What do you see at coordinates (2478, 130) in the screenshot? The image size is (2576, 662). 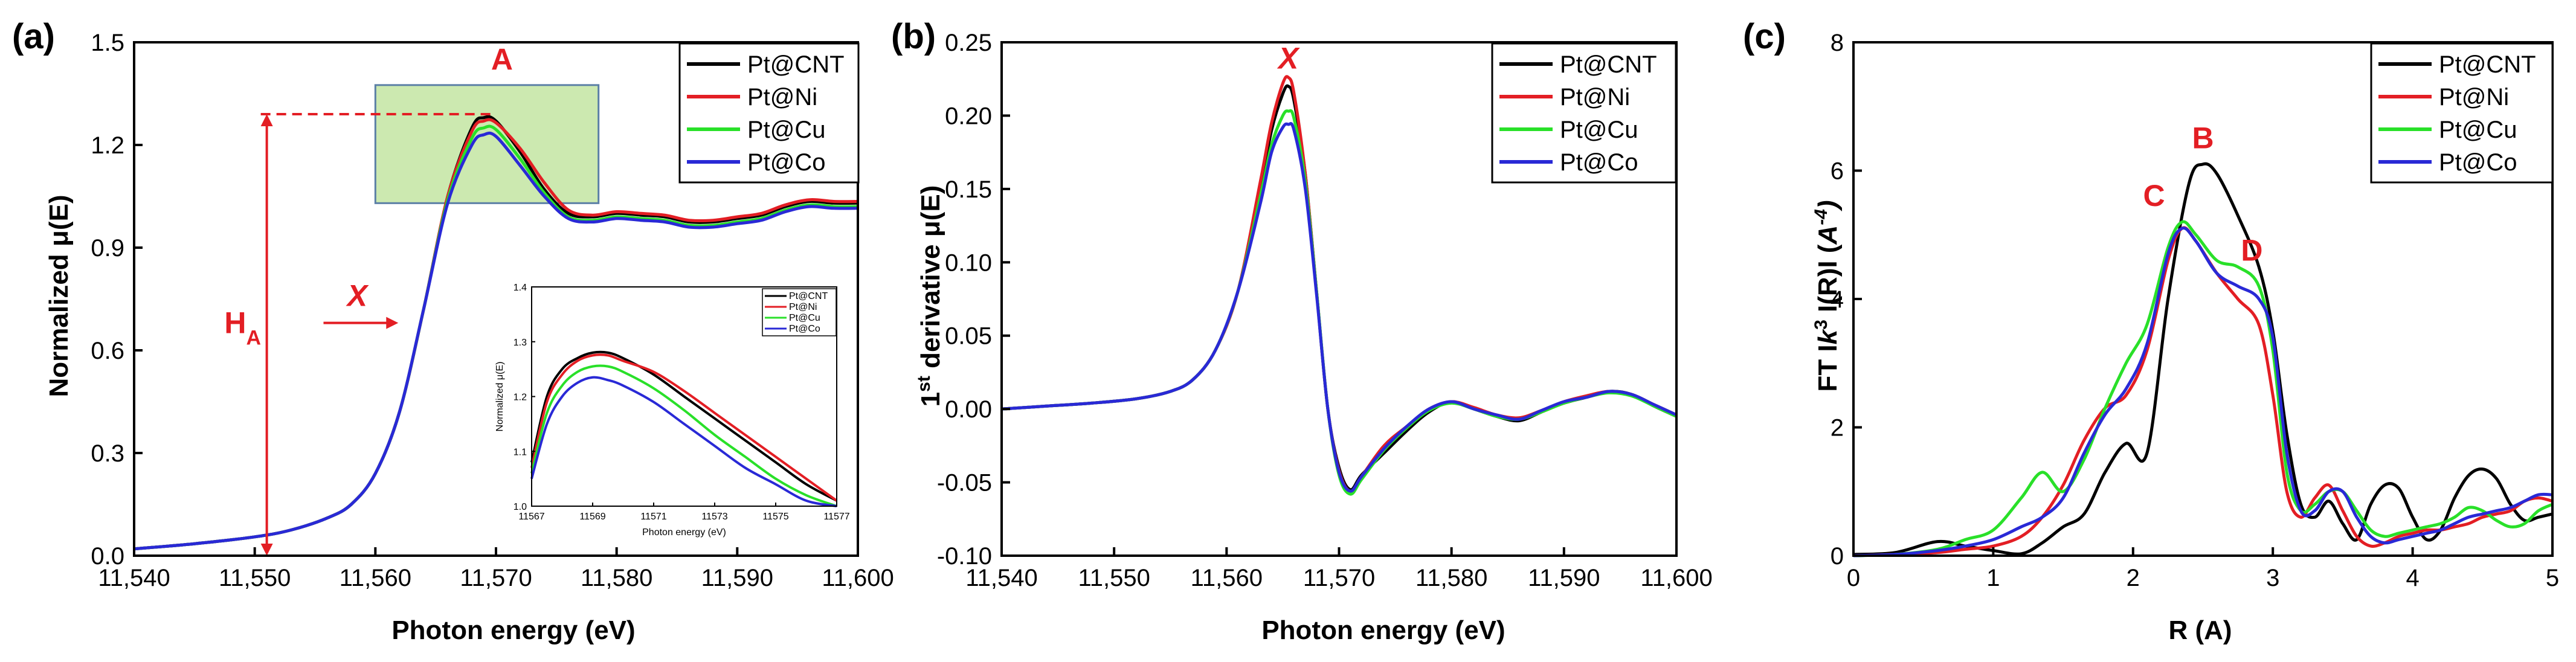 I see `c-legend-label: Pt@Cu` at bounding box center [2478, 130].